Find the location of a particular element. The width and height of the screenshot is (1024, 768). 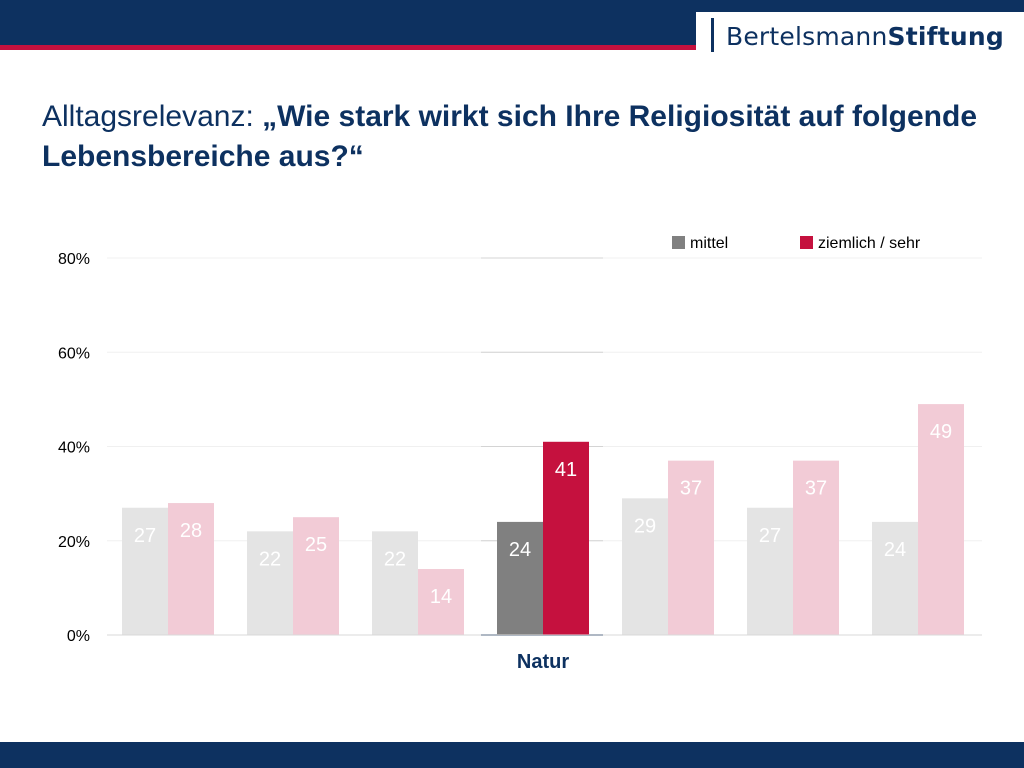

data-label: 29 is located at coordinates (645, 526).